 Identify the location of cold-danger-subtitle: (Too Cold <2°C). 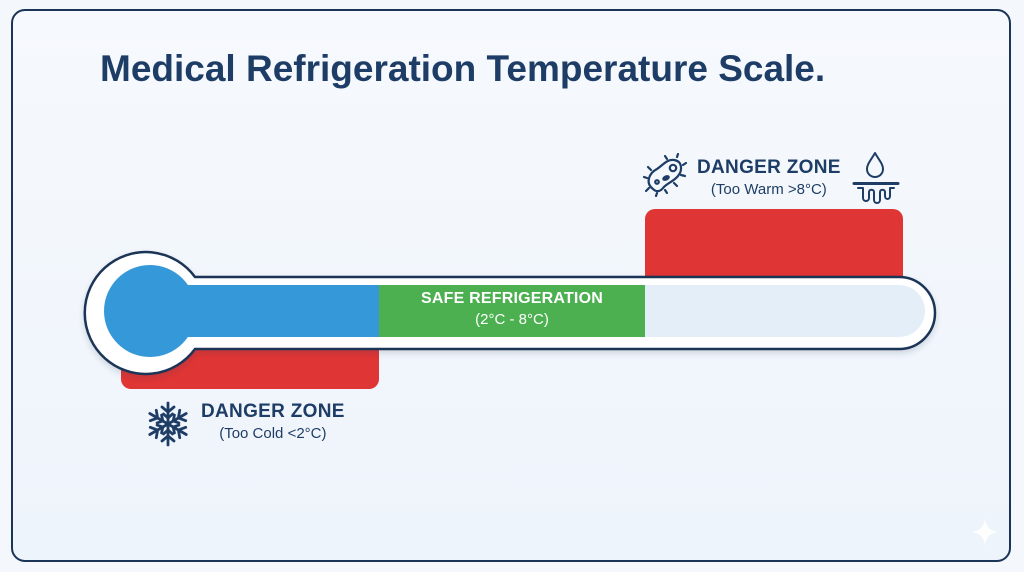
(273, 433).